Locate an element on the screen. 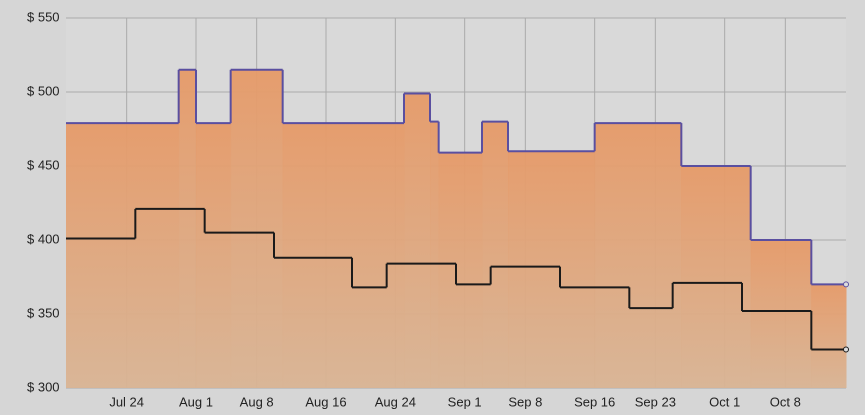 The height and width of the screenshot is (415, 865). x-tick-label: Aug 8 is located at coordinates (257, 401).